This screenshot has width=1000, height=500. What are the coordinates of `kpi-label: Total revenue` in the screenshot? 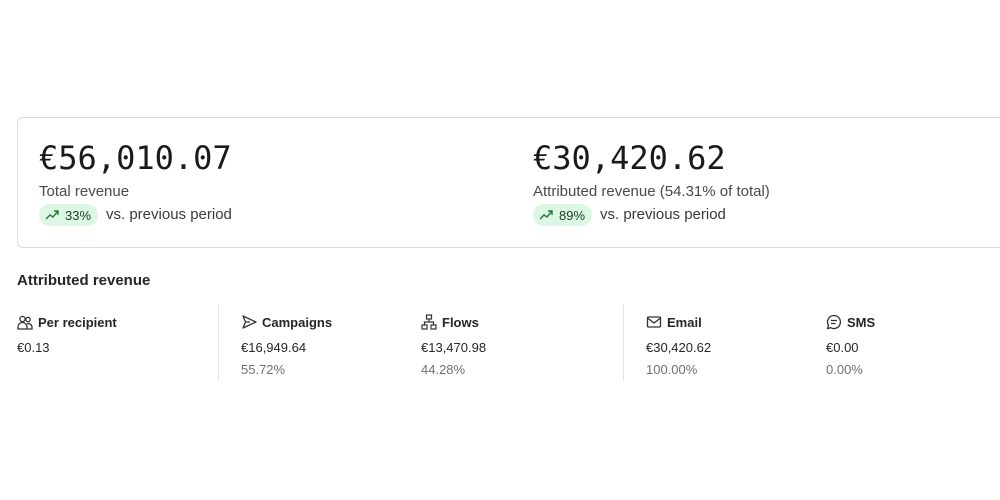 It's located at (84, 191).